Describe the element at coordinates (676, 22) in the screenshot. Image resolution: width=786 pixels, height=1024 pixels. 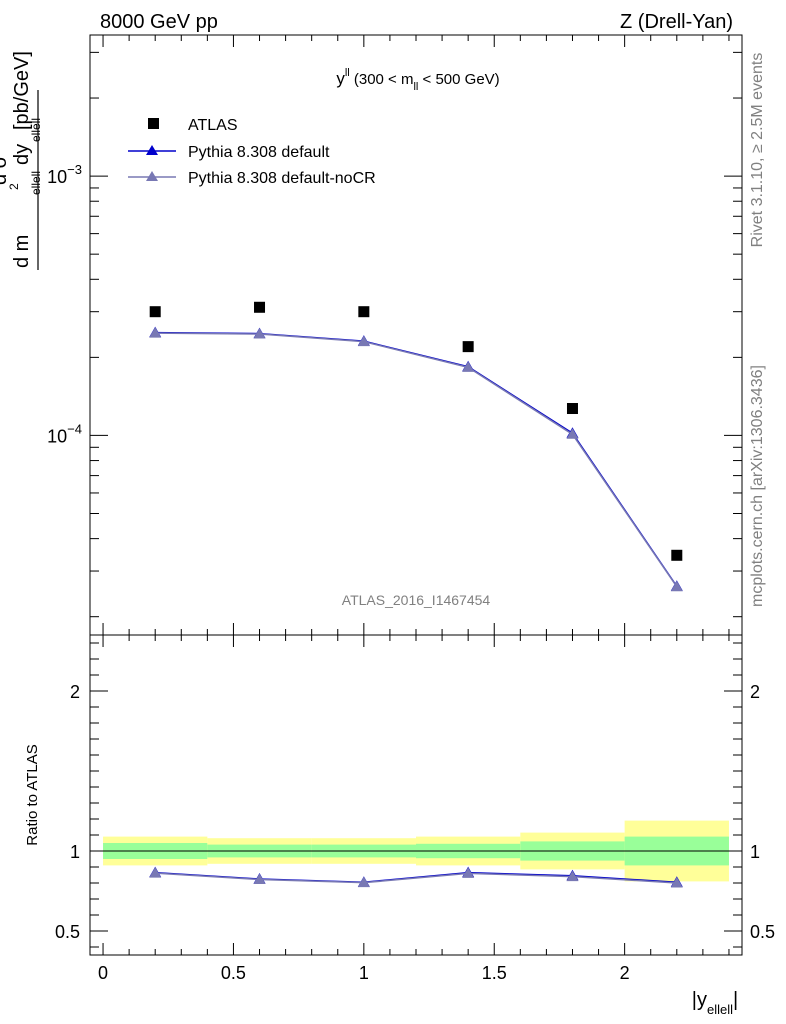
I see `process-label: Z (Drell-Yan)` at that location.